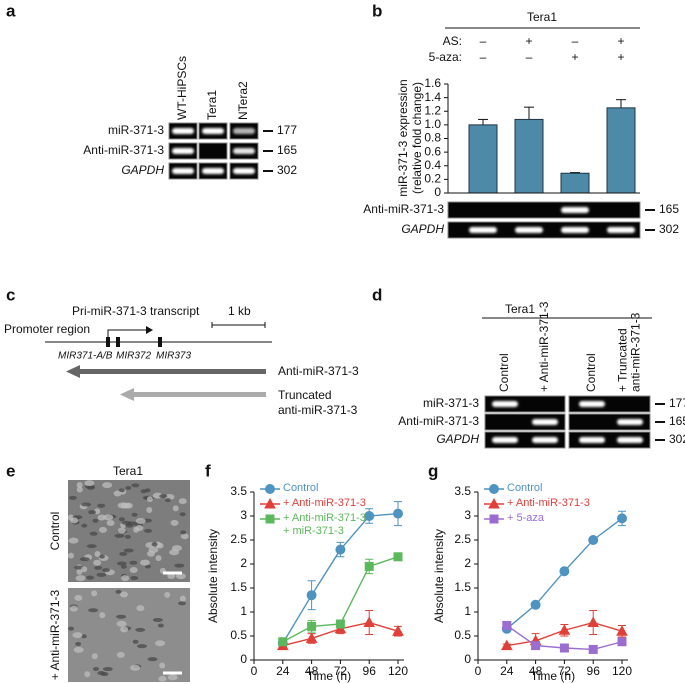  I want to click on y-tick-label: 0, so click(243, 659).